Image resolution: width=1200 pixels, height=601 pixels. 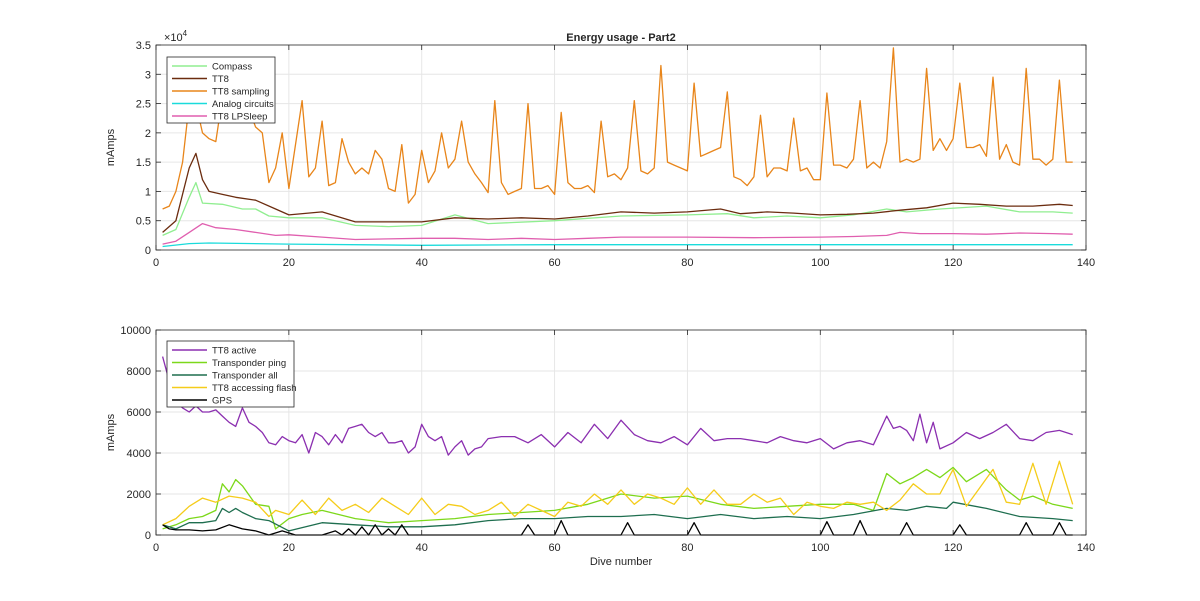 What do you see at coordinates (148, 75) in the screenshot?
I see `y-tick-label: 3` at bounding box center [148, 75].